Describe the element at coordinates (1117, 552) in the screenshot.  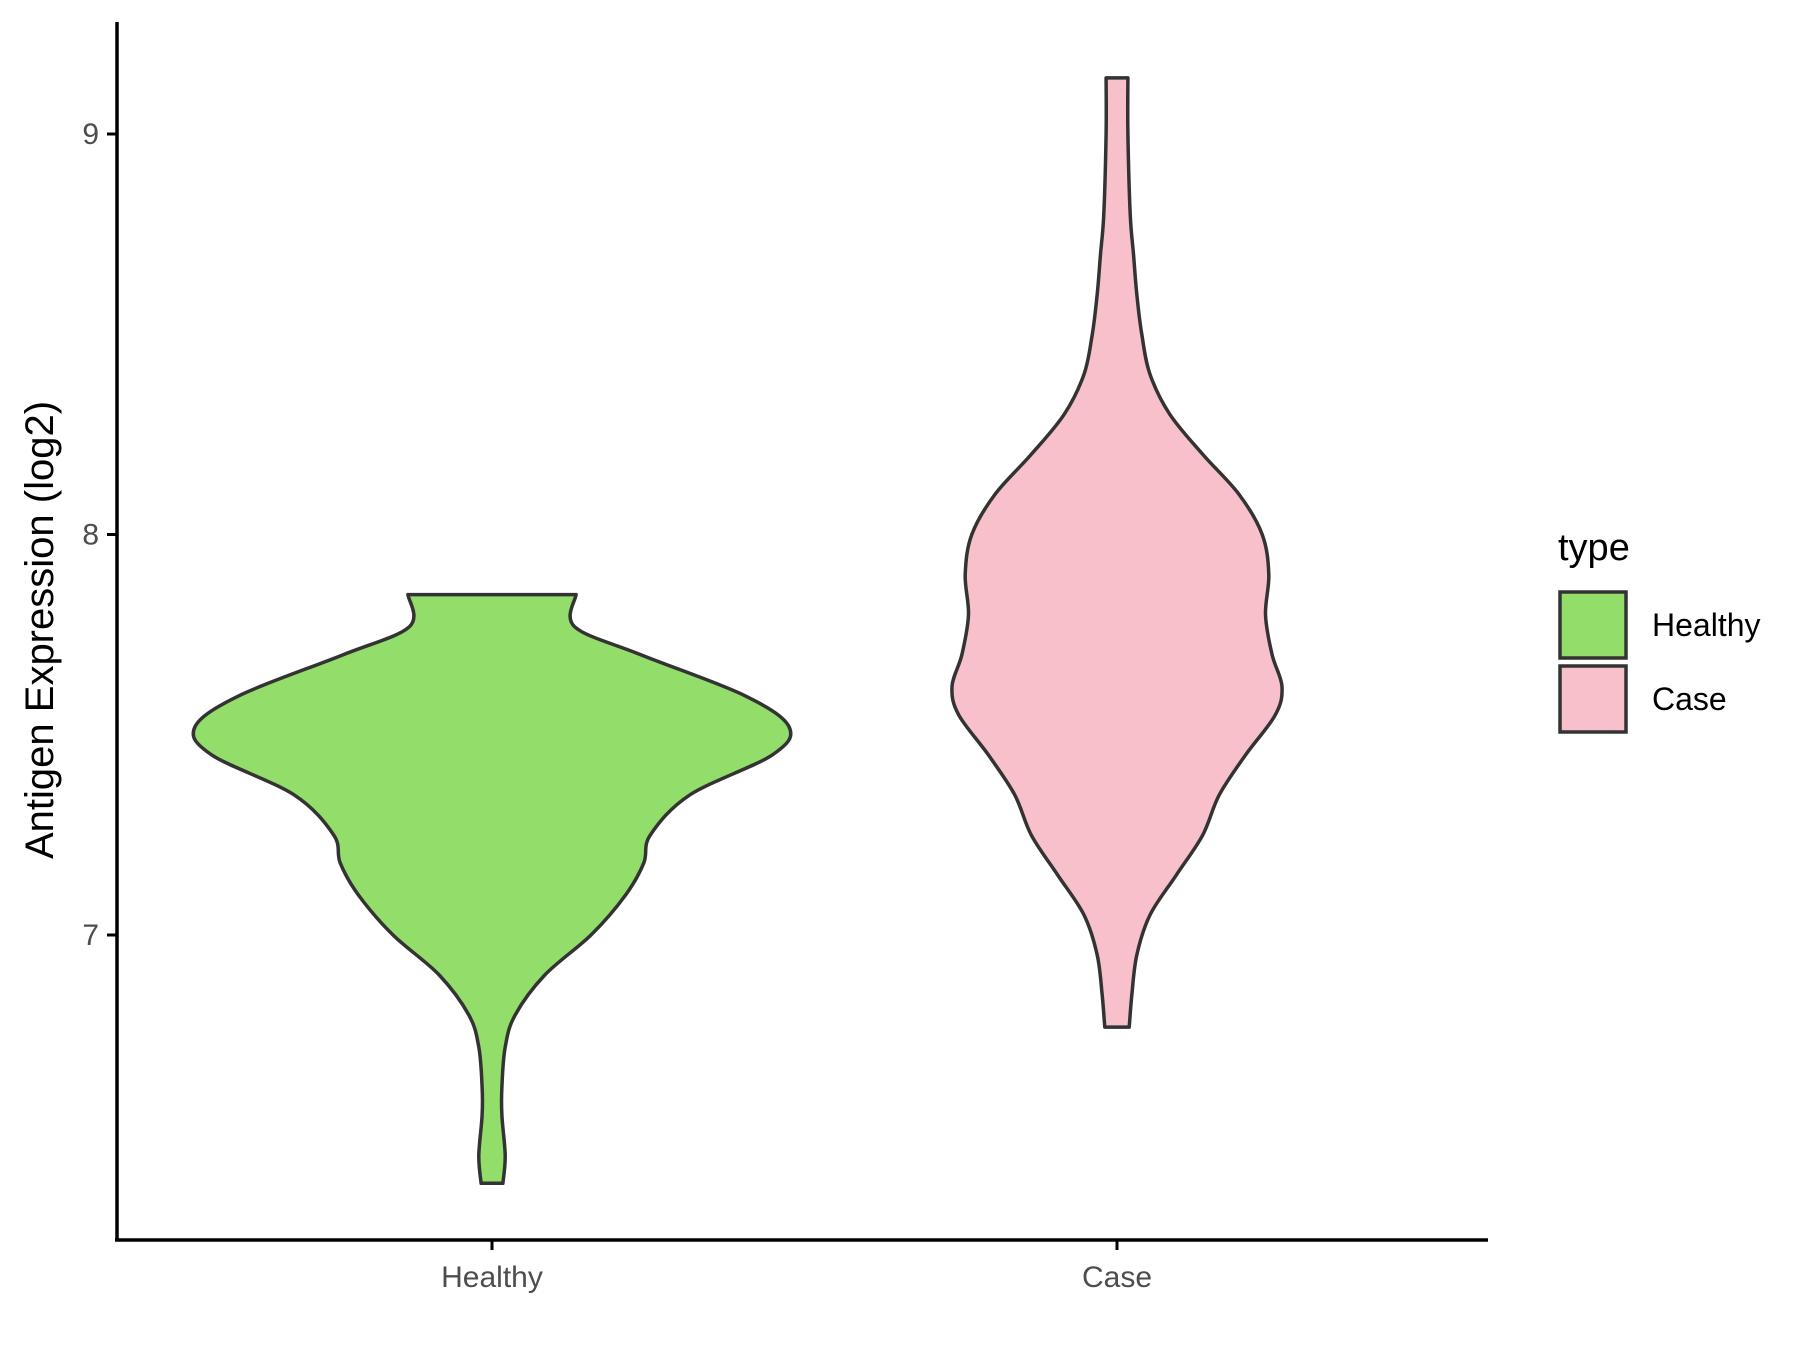
I see `violin-case` at that location.